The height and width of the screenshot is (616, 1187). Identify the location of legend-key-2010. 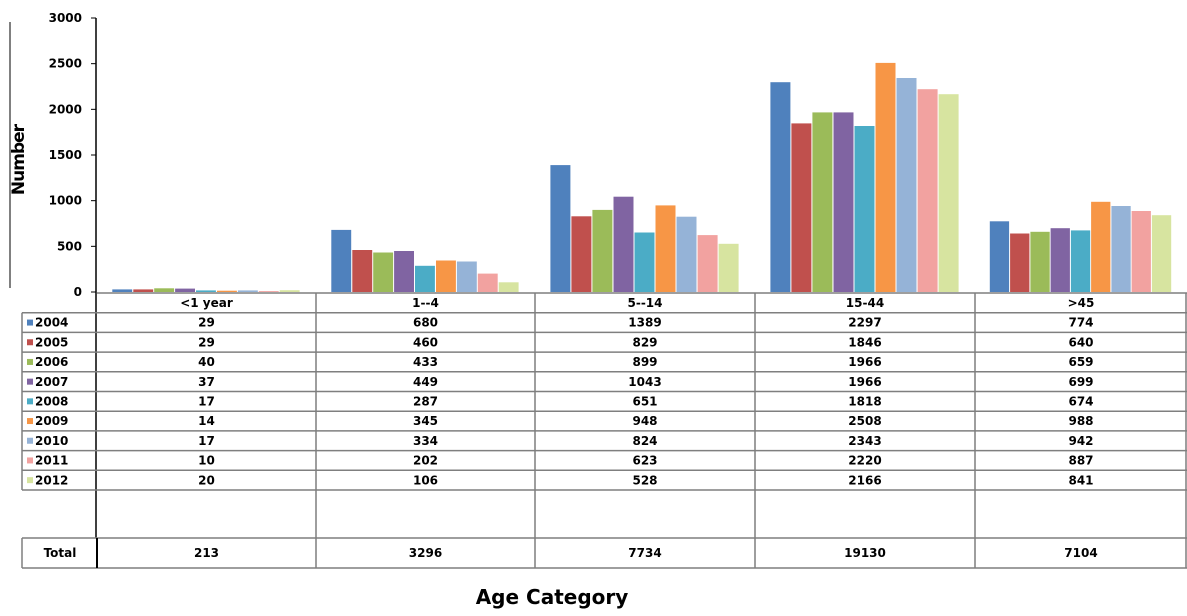
(30, 440).